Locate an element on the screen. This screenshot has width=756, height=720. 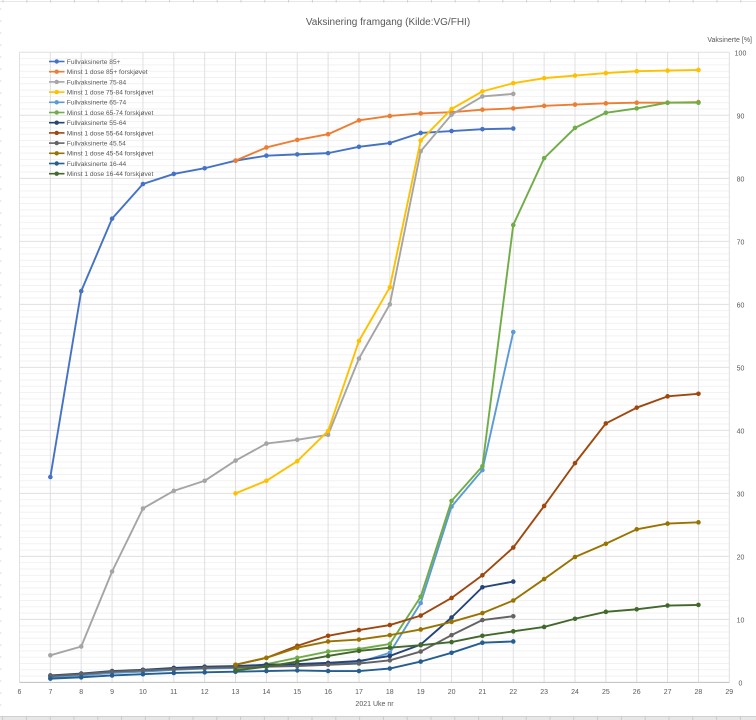
svg-text: Minst 1 dose 55-64 forskjøvet is located at coordinates (110, 133).